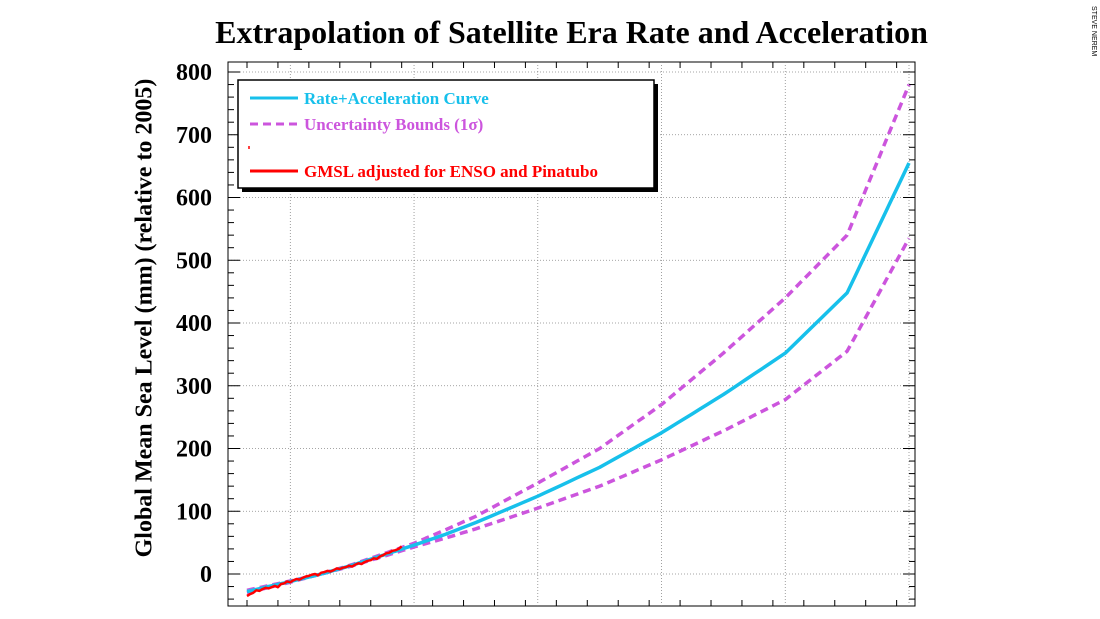  Describe the element at coordinates (194, 73) in the screenshot. I see `y-tick-label: 800` at that location.